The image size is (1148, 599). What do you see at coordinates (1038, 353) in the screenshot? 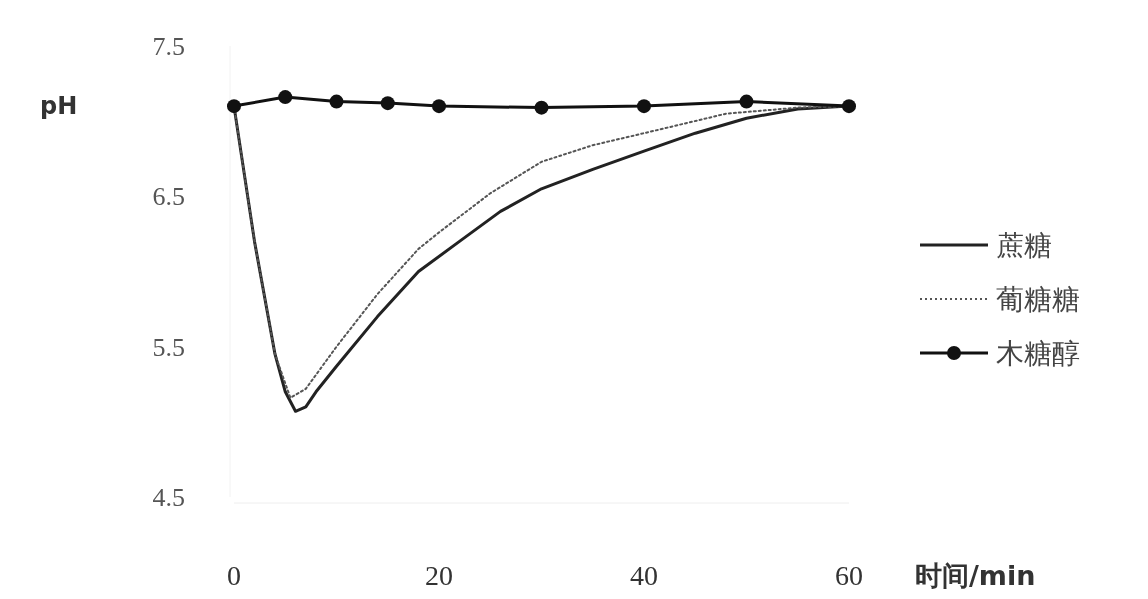
I see `legend-label: 木糖醇` at bounding box center [1038, 353].